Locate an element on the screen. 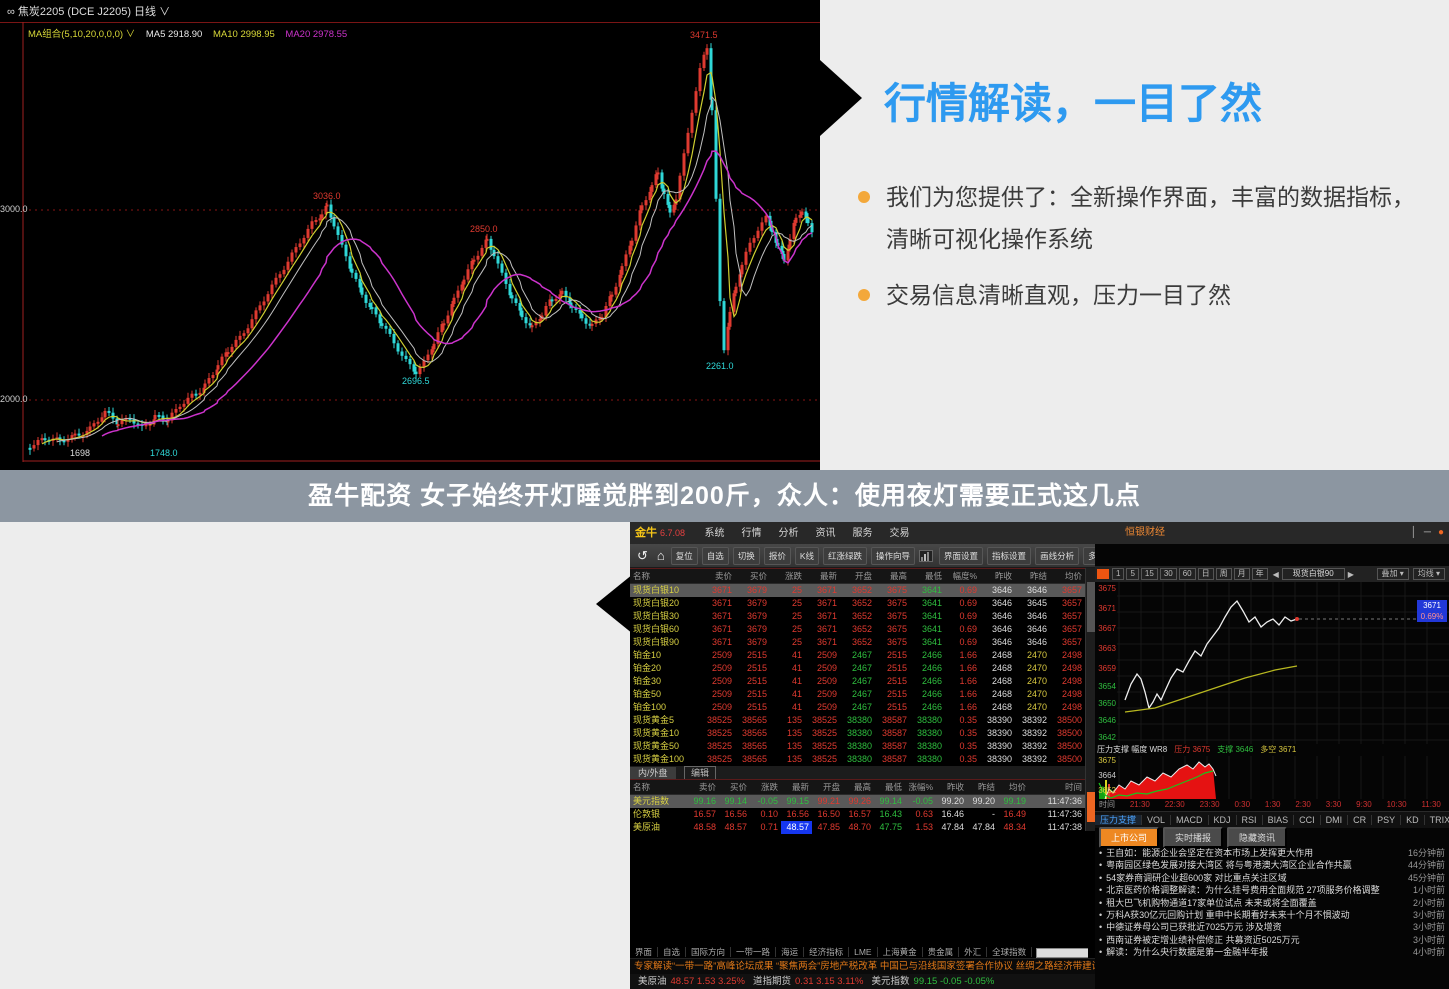 The width and height of the screenshot is (1449, 989). indicator-tab: DMI is located at coordinates (1334, 820).